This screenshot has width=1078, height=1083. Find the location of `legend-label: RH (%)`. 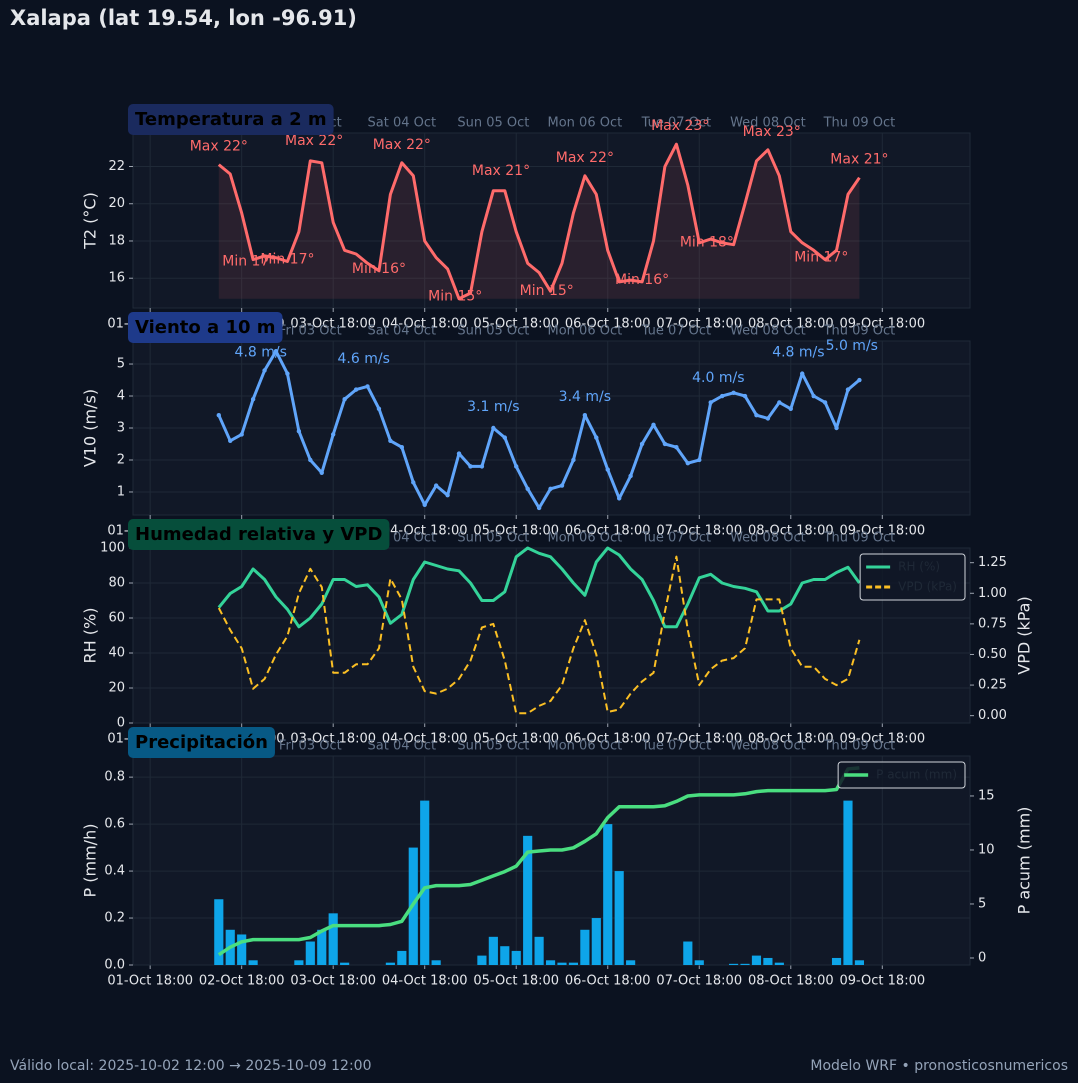

legend-label: RH (%) is located at coordinates (919, 567).